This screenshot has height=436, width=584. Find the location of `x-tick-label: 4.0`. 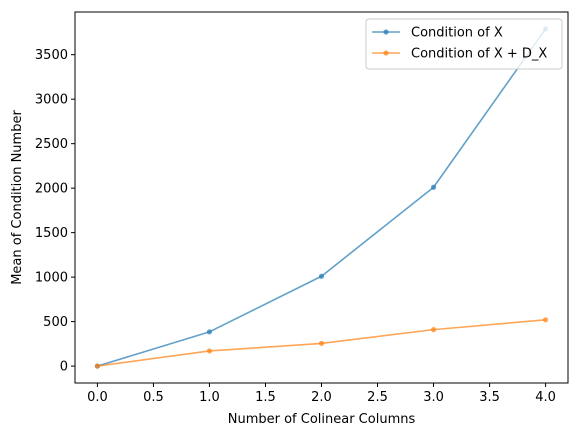

x-tick-label: 4.0 is located at coordinates (545, 397).